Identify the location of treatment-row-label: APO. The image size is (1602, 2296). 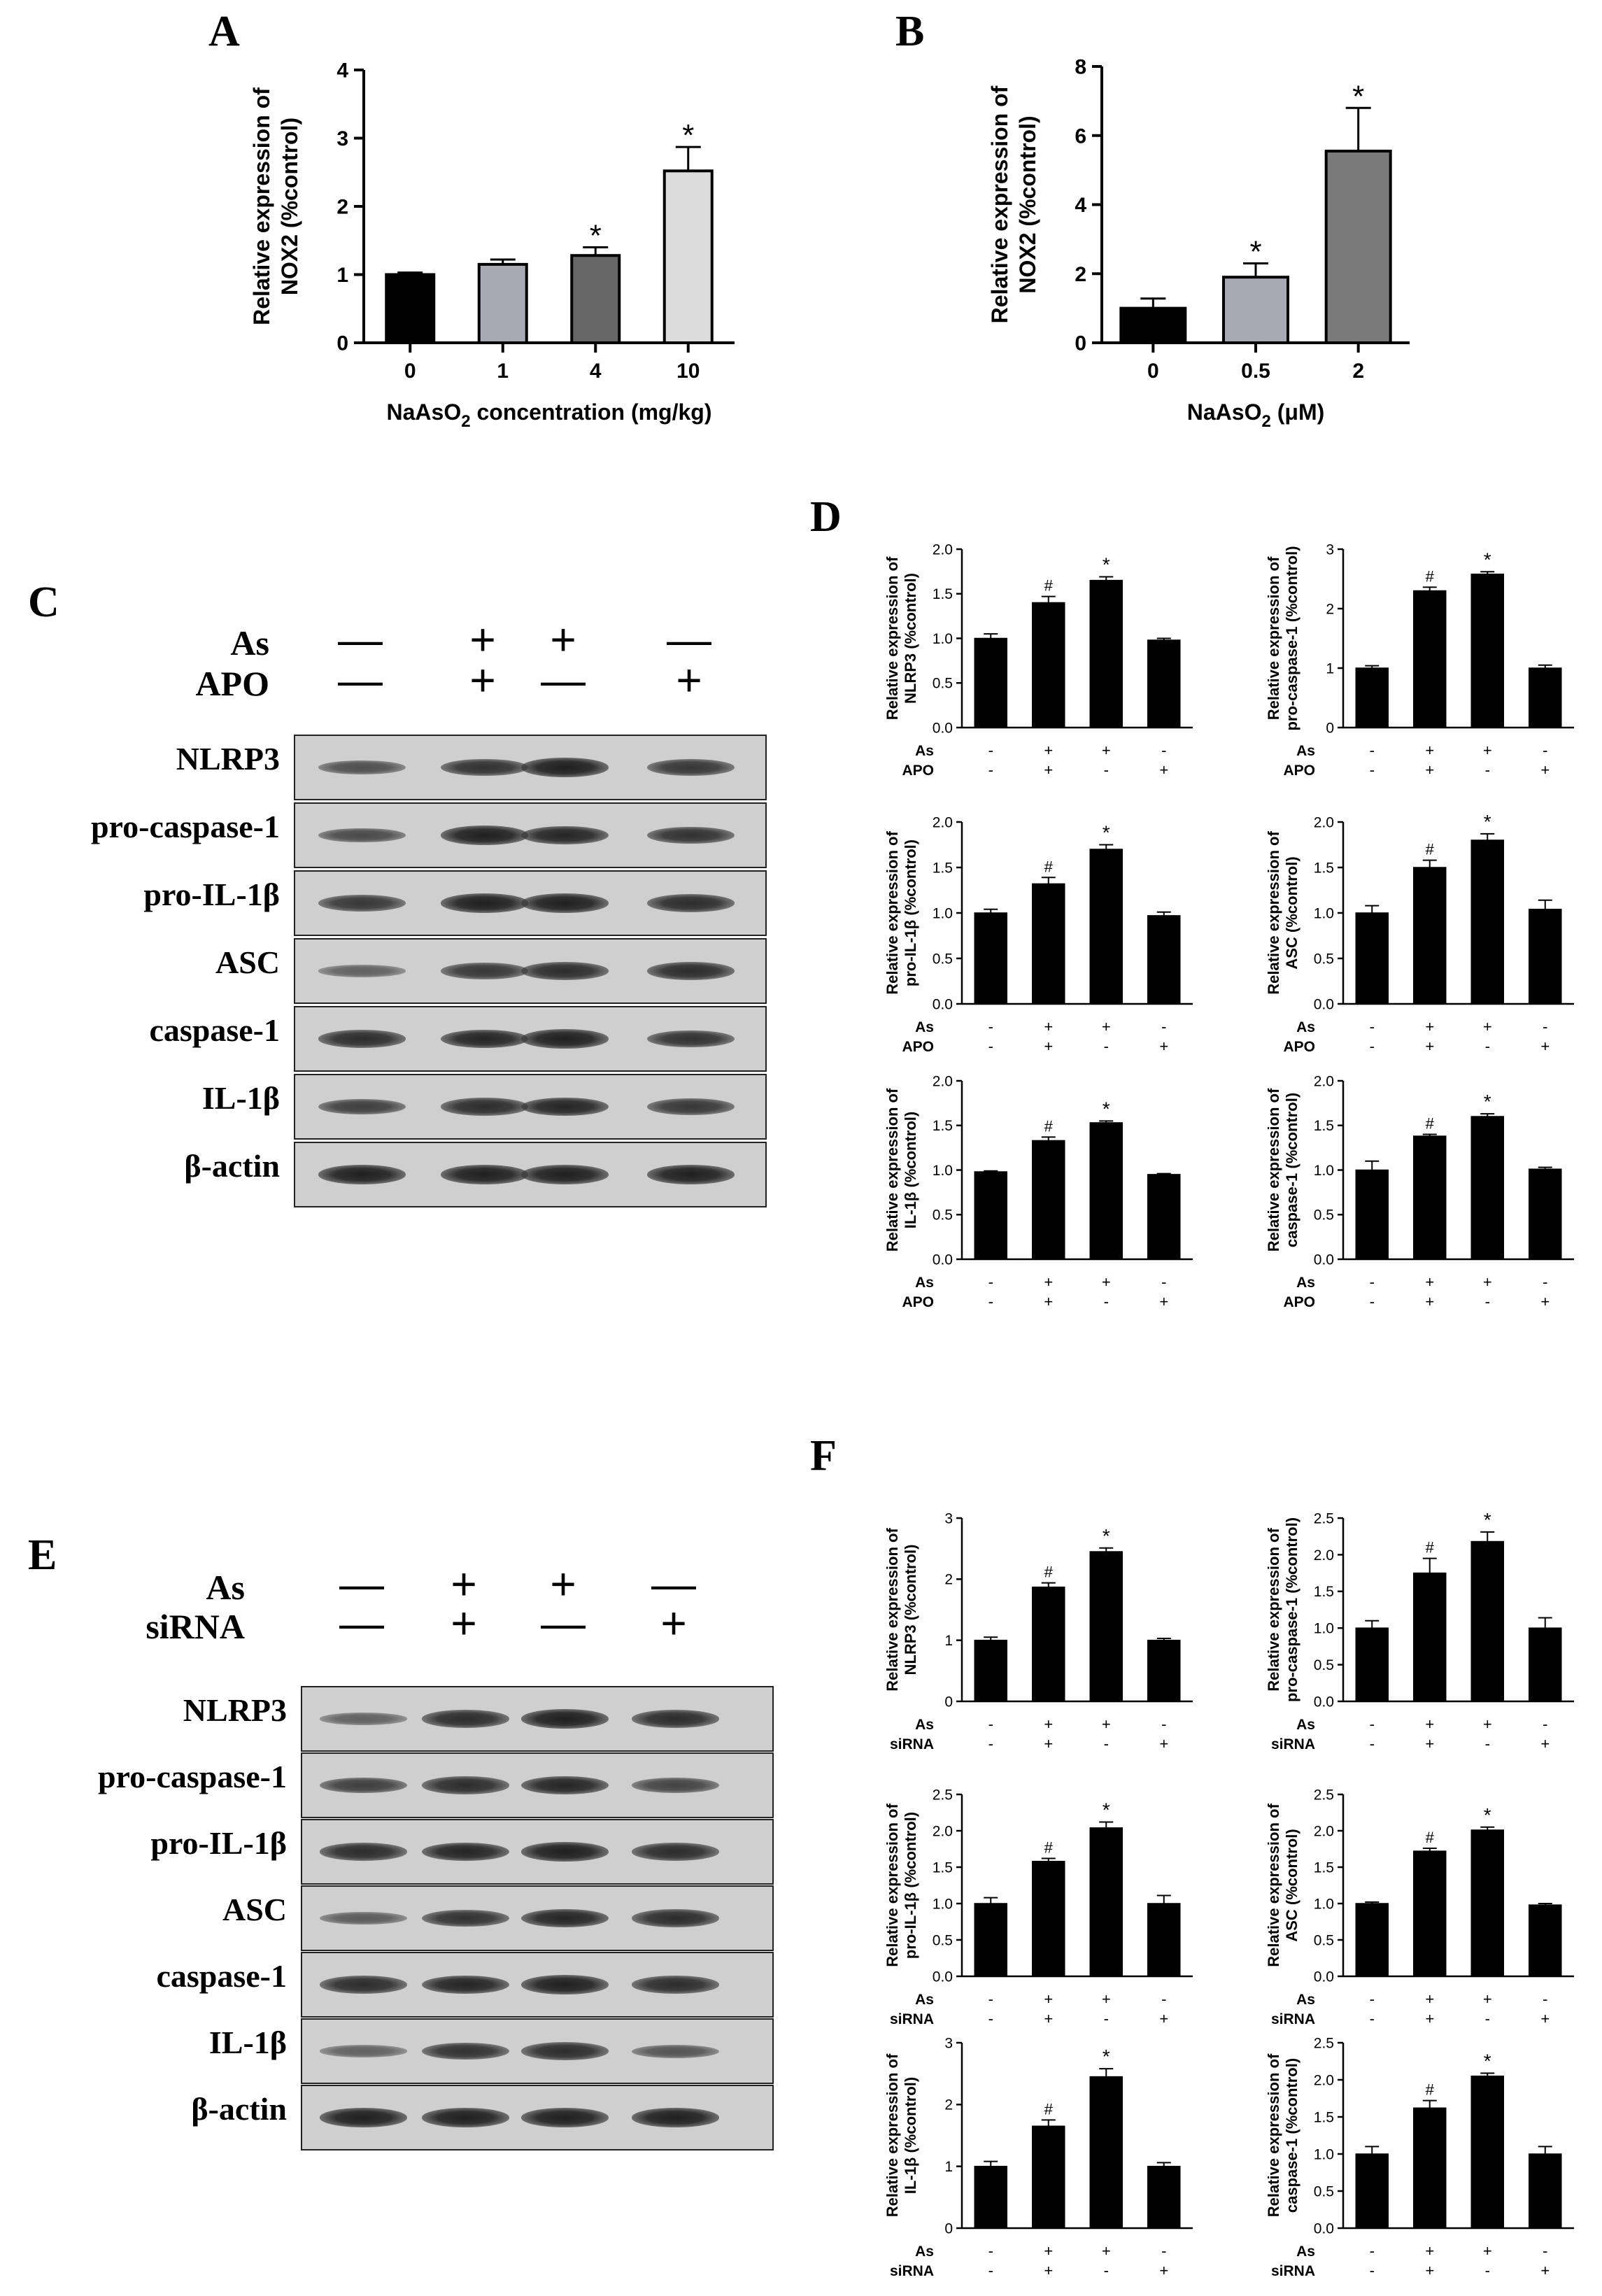
(918, 1047).